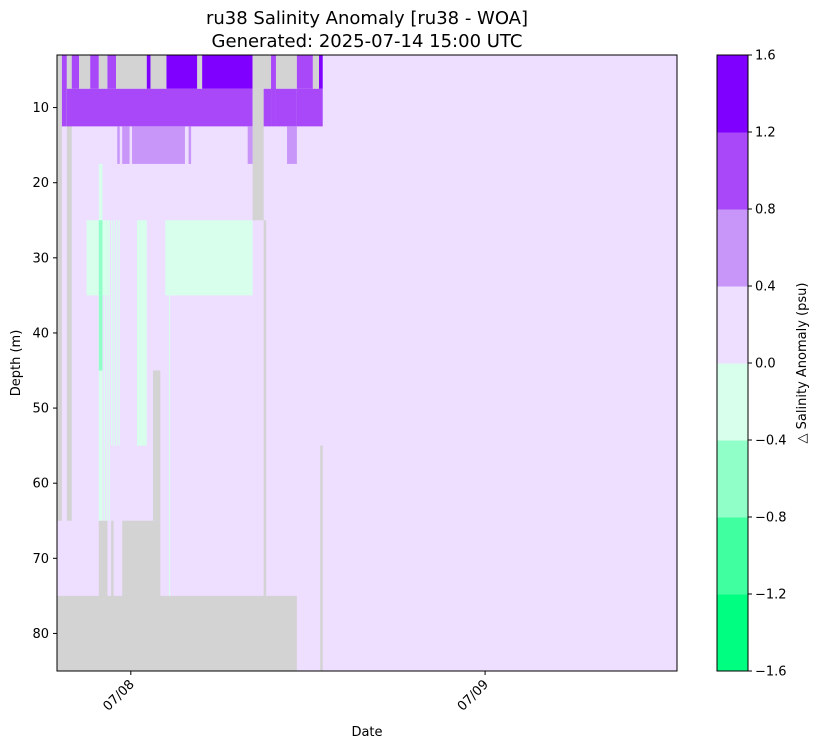 The width and height of the screenshot is (819, 748). What do you see at coordinates (40, 559) in the screenshot?
I see `y-tick-label: 70` at bounding box center [40, 559].